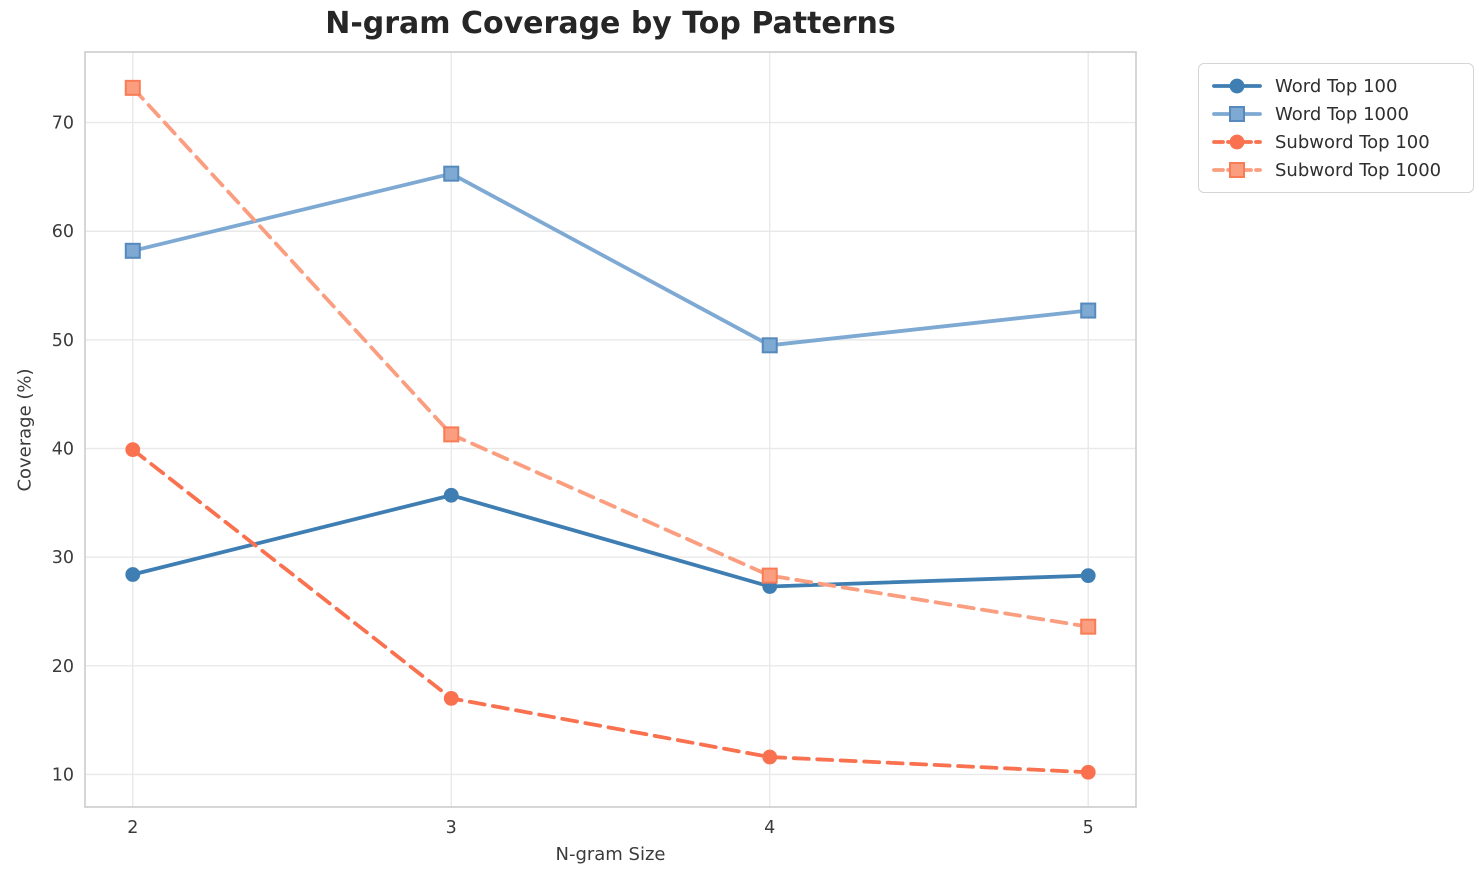  I want to click on x-tick-label: 5, so click(1088, 828).